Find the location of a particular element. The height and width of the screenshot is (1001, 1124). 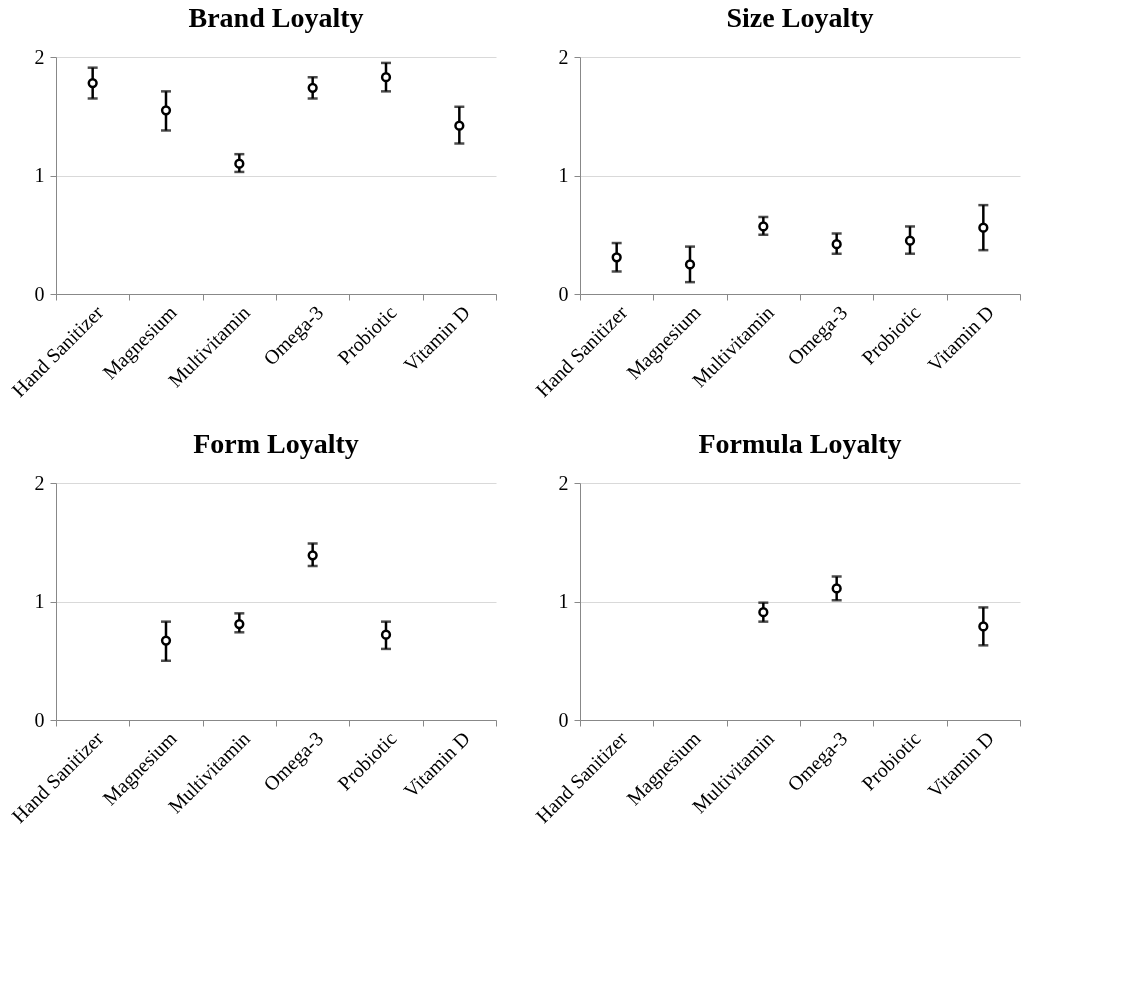

chart-title: Brand Loyalty is located at coordinates (276, 17).